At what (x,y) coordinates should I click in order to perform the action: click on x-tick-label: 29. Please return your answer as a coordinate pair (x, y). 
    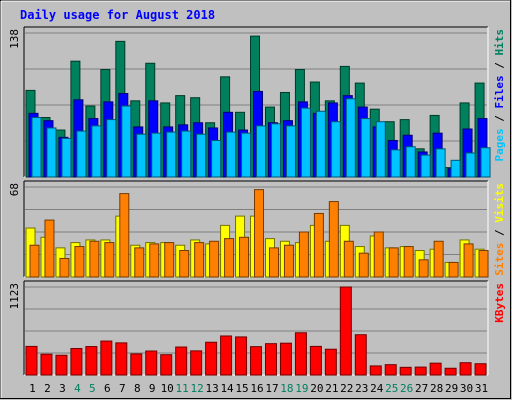
    Looking at the image, I should click on (451, 388).